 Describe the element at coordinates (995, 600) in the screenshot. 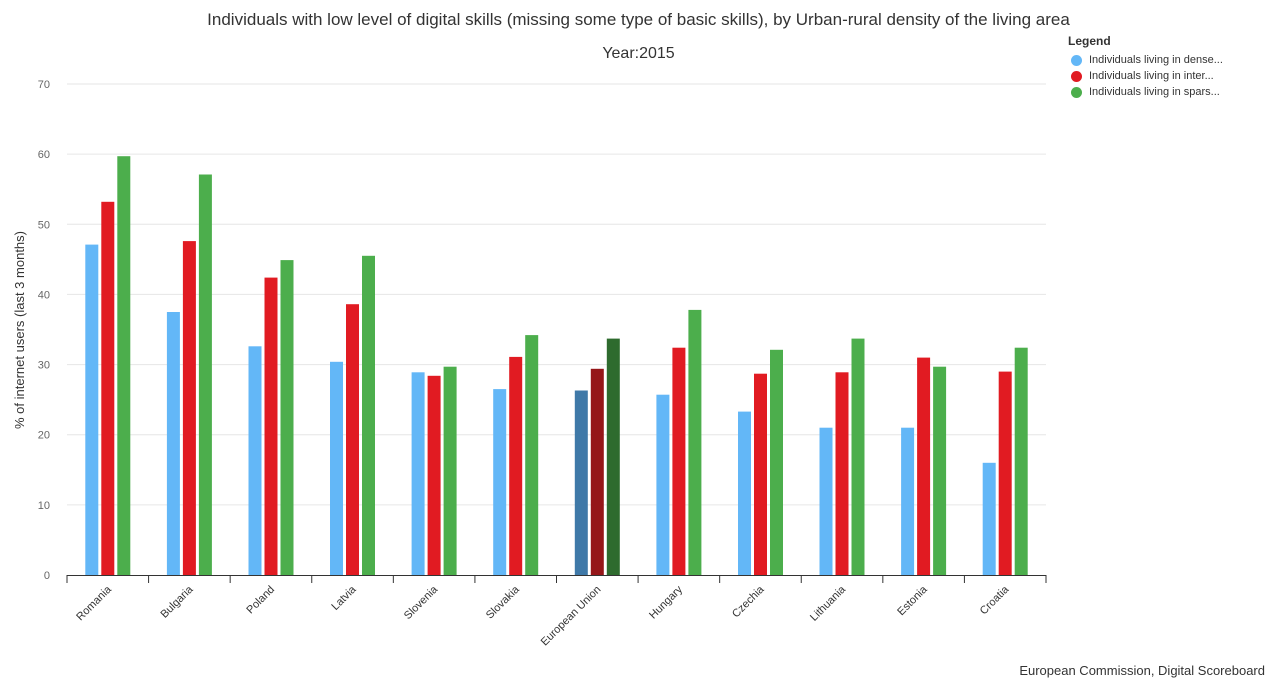

I see `x-tick-label: Croatia` at that location.